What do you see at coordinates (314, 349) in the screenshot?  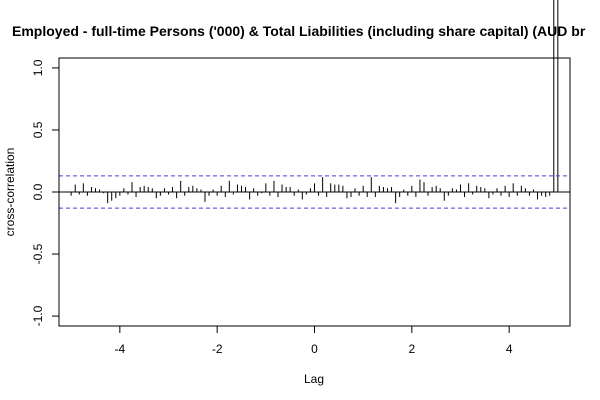 I see `x-tick-label: 0` at bounding box center [314, 349].